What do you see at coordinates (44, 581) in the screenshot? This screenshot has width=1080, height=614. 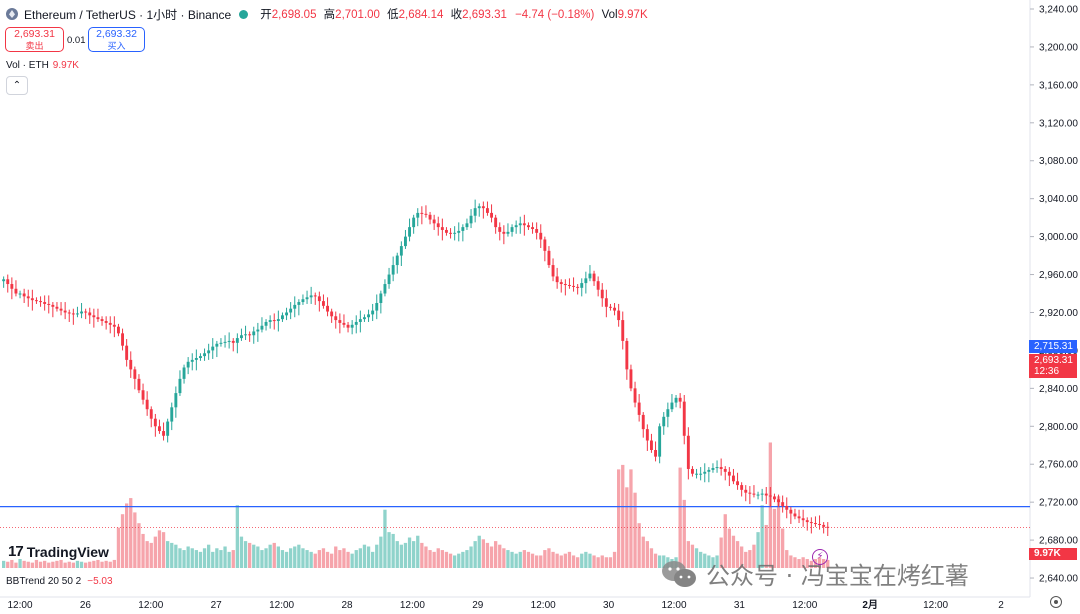 I see `bbtrend-label: BBTrend 20 50 2` at bounding box center [44, 581].